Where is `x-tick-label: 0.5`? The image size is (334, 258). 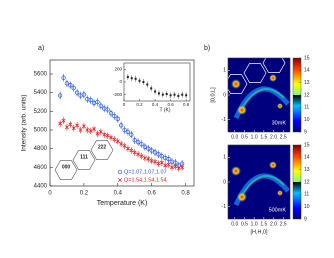
x-tick-label: 0.5 is located at coordinates (244, 137).